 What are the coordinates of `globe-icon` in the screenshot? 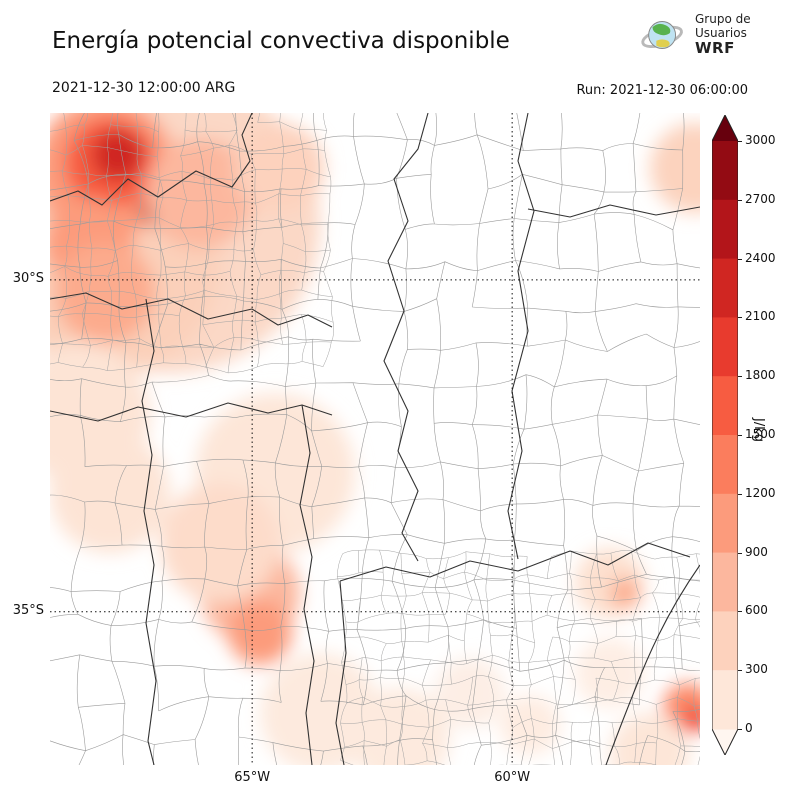 It's located at (662, 35).